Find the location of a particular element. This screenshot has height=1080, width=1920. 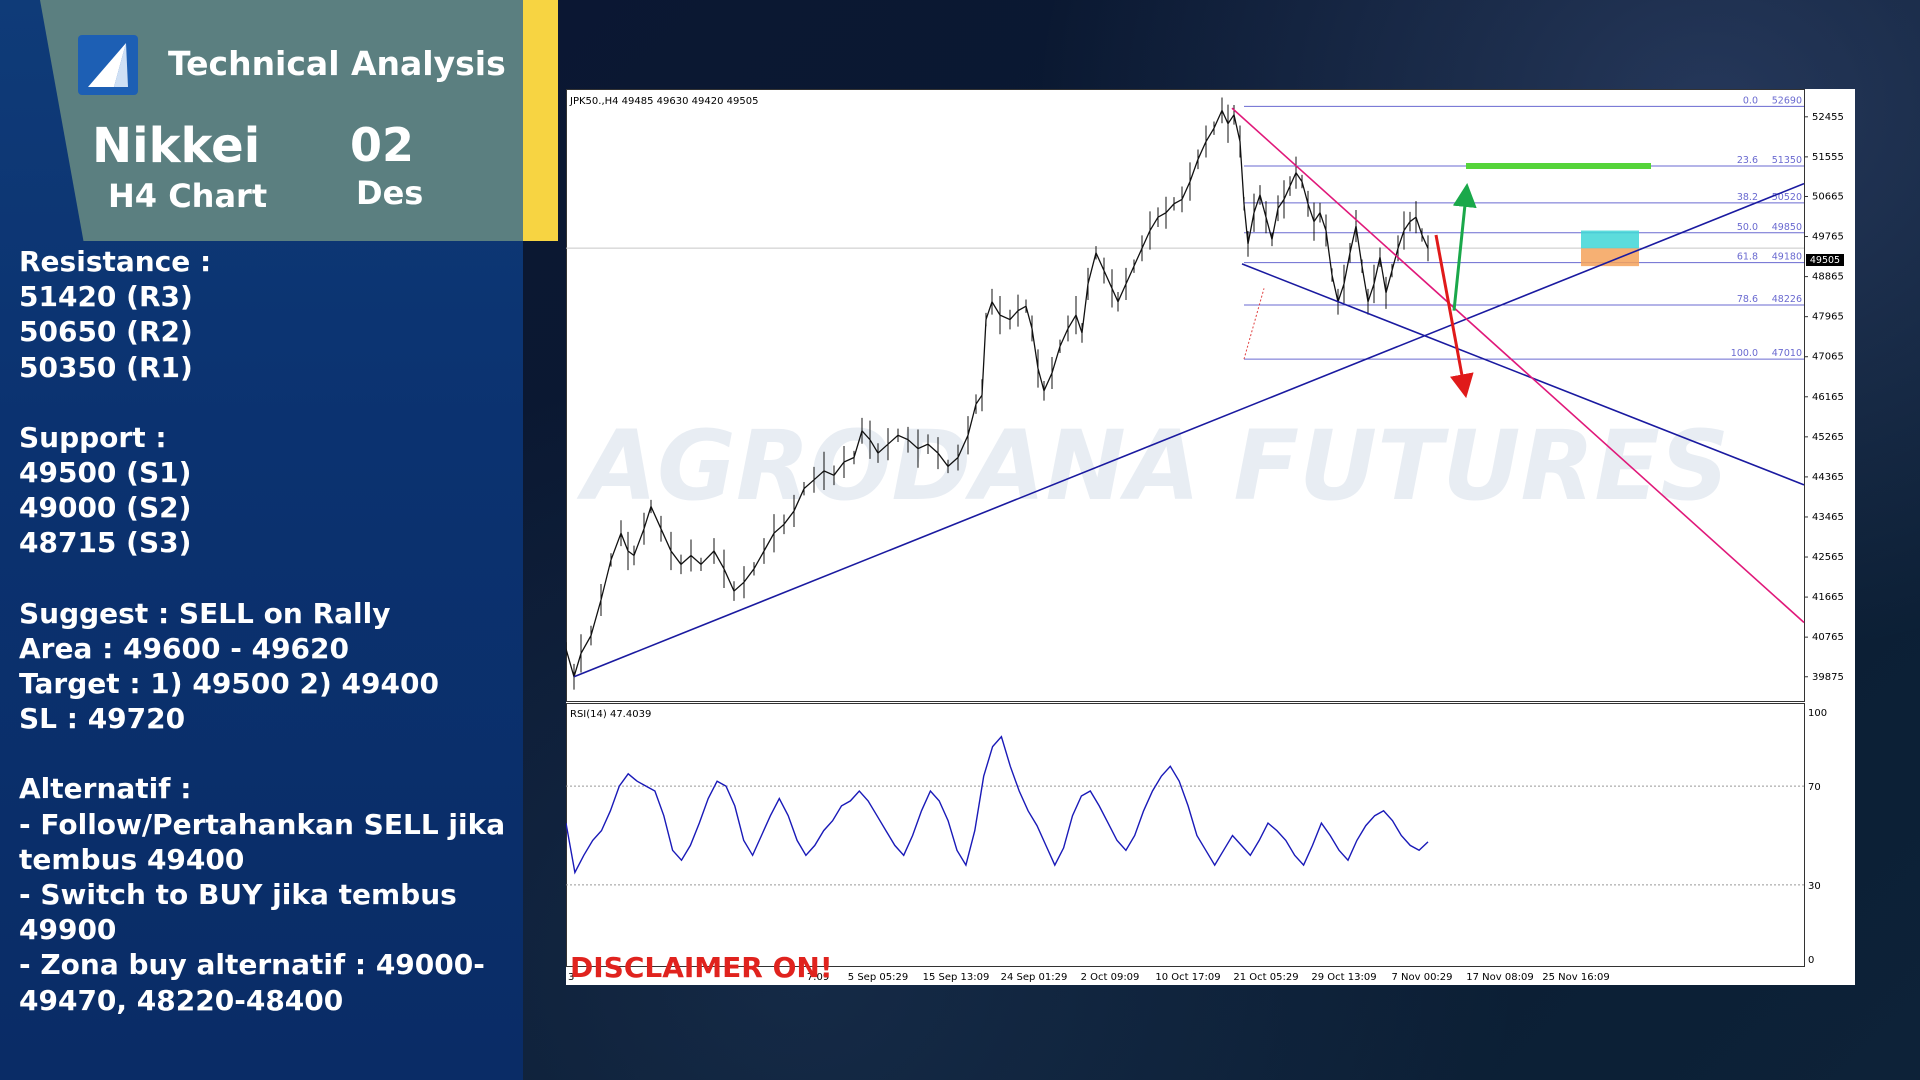

fib-price-label: 51350 is located at coordinates (1787, 160).